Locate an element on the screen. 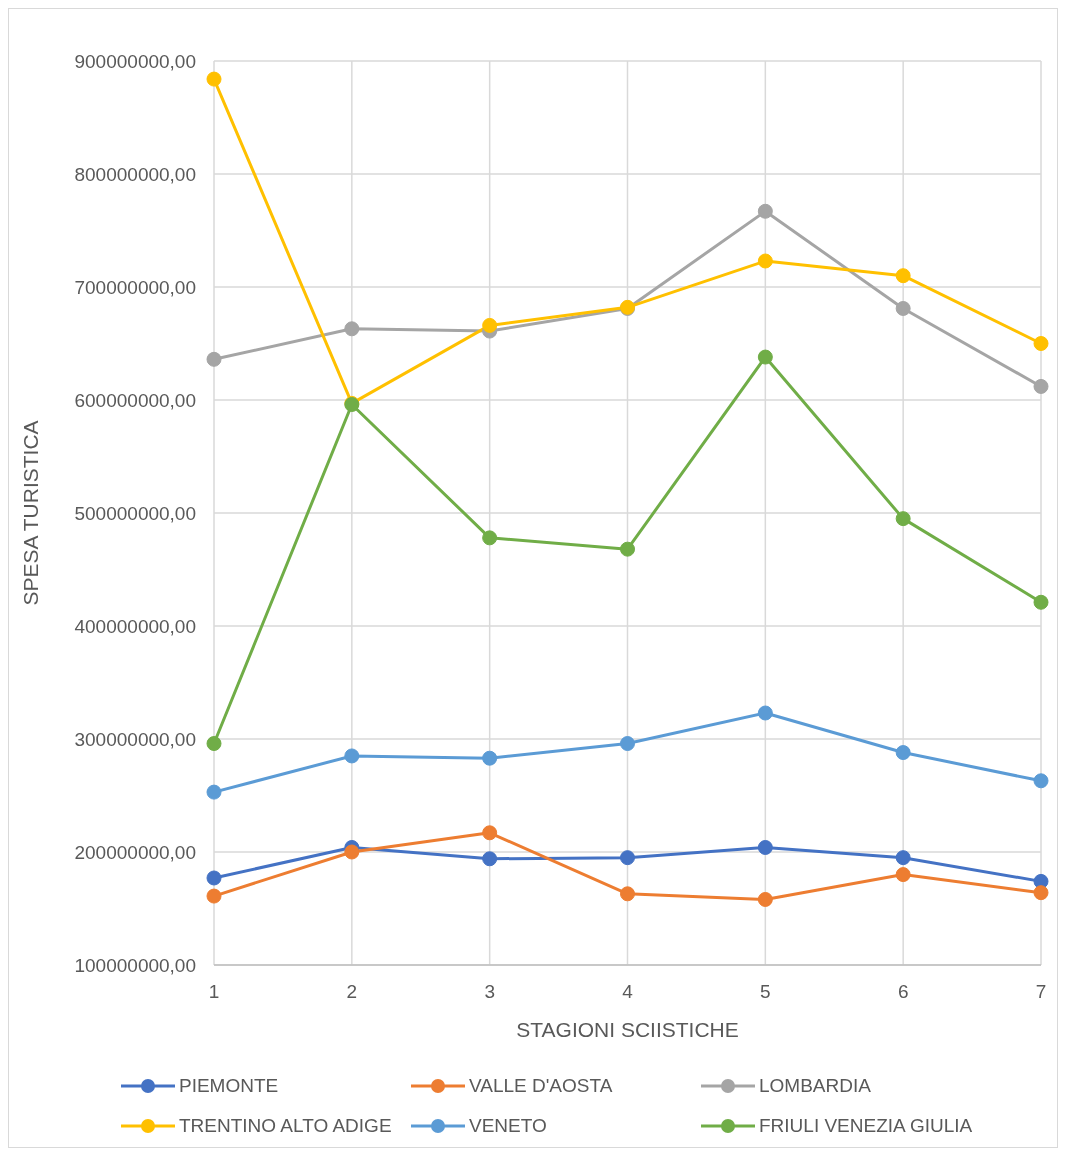  x-tick-label: 3 is located at coordinates (489, 992).